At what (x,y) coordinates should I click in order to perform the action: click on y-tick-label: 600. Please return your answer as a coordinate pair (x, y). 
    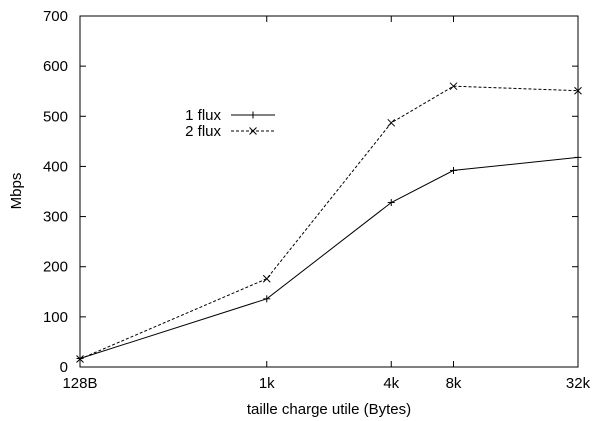
    Looking at the image, I should click on (55, 66).